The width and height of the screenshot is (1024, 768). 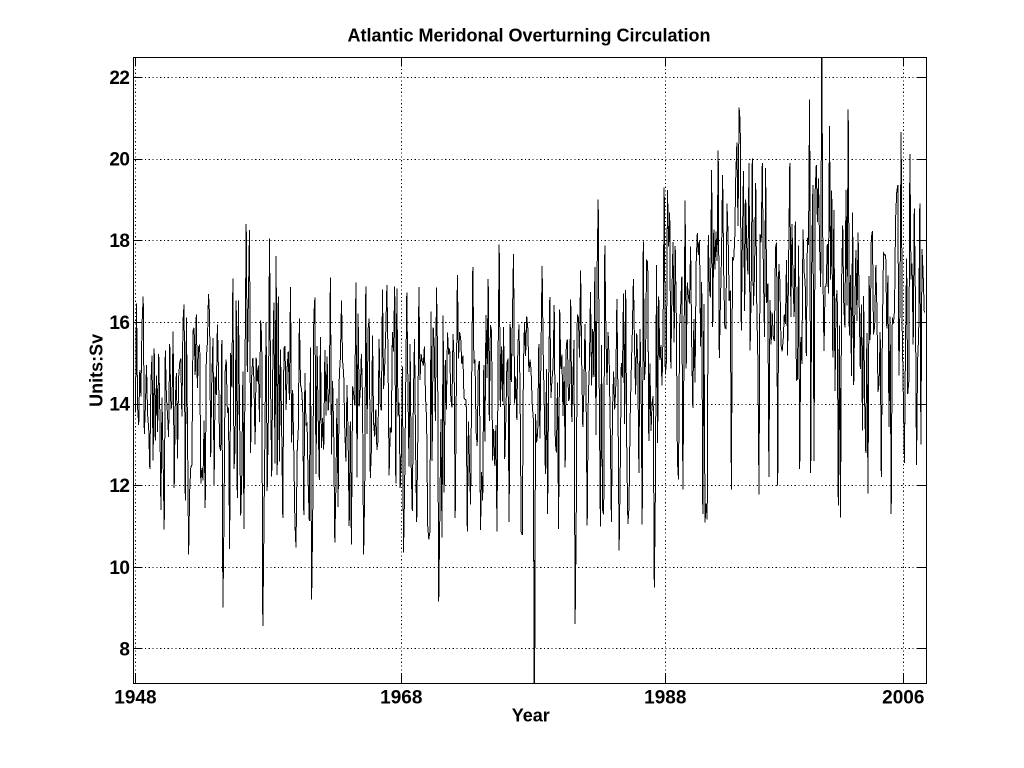 I want to click on svg-text: 12, so click(x=119, y=486).